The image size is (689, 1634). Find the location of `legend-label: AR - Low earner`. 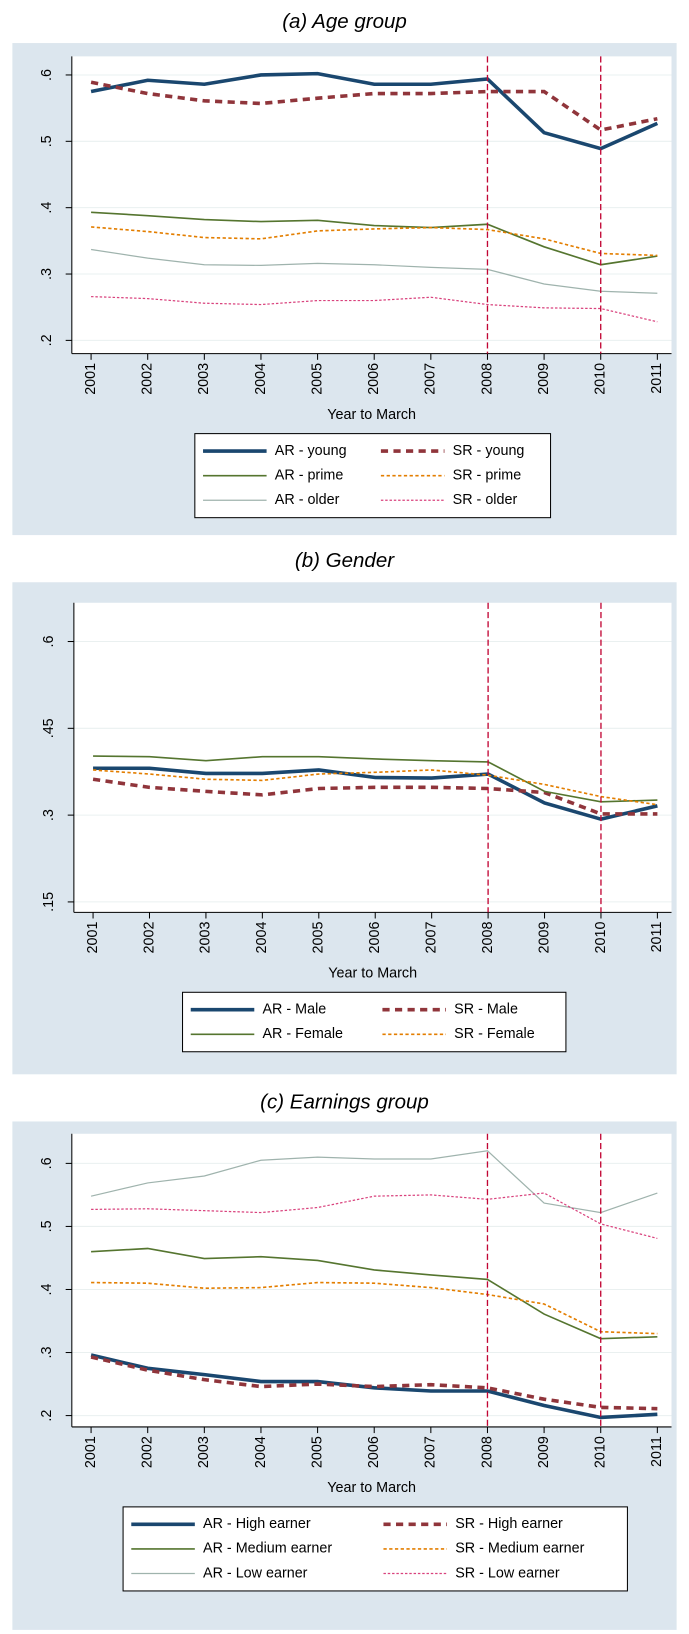

legend-label: AR - Low earner is located at coordinates (255, 1573).